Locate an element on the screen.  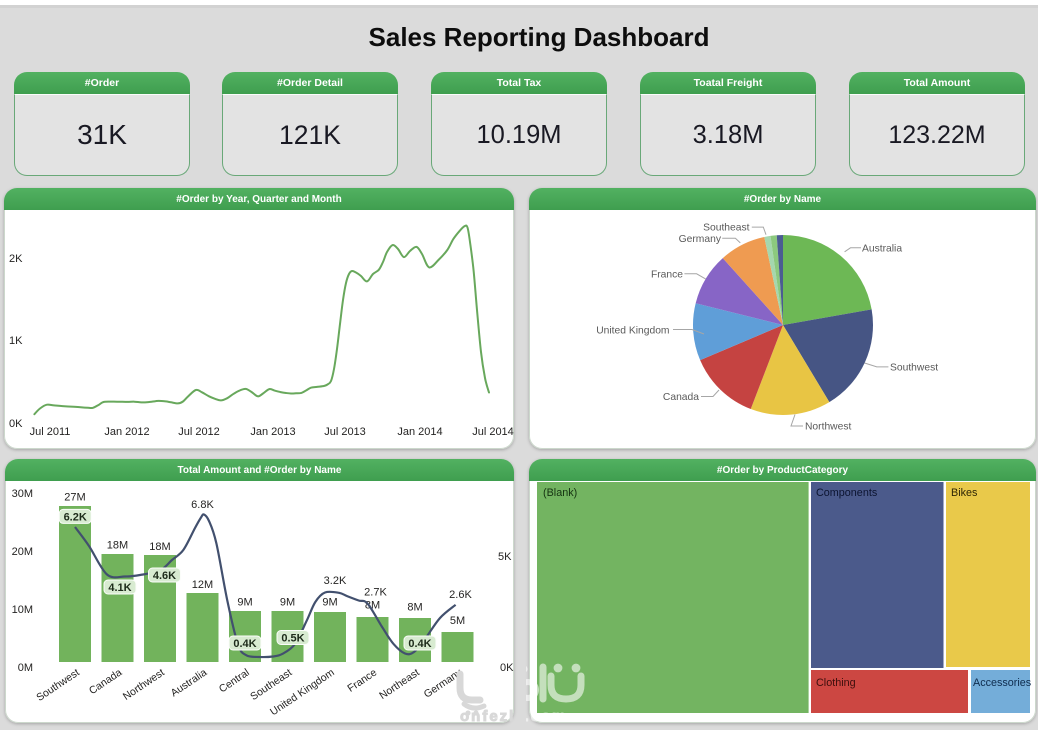
svg-text: 4.6K is located at coordinates (164, 576).